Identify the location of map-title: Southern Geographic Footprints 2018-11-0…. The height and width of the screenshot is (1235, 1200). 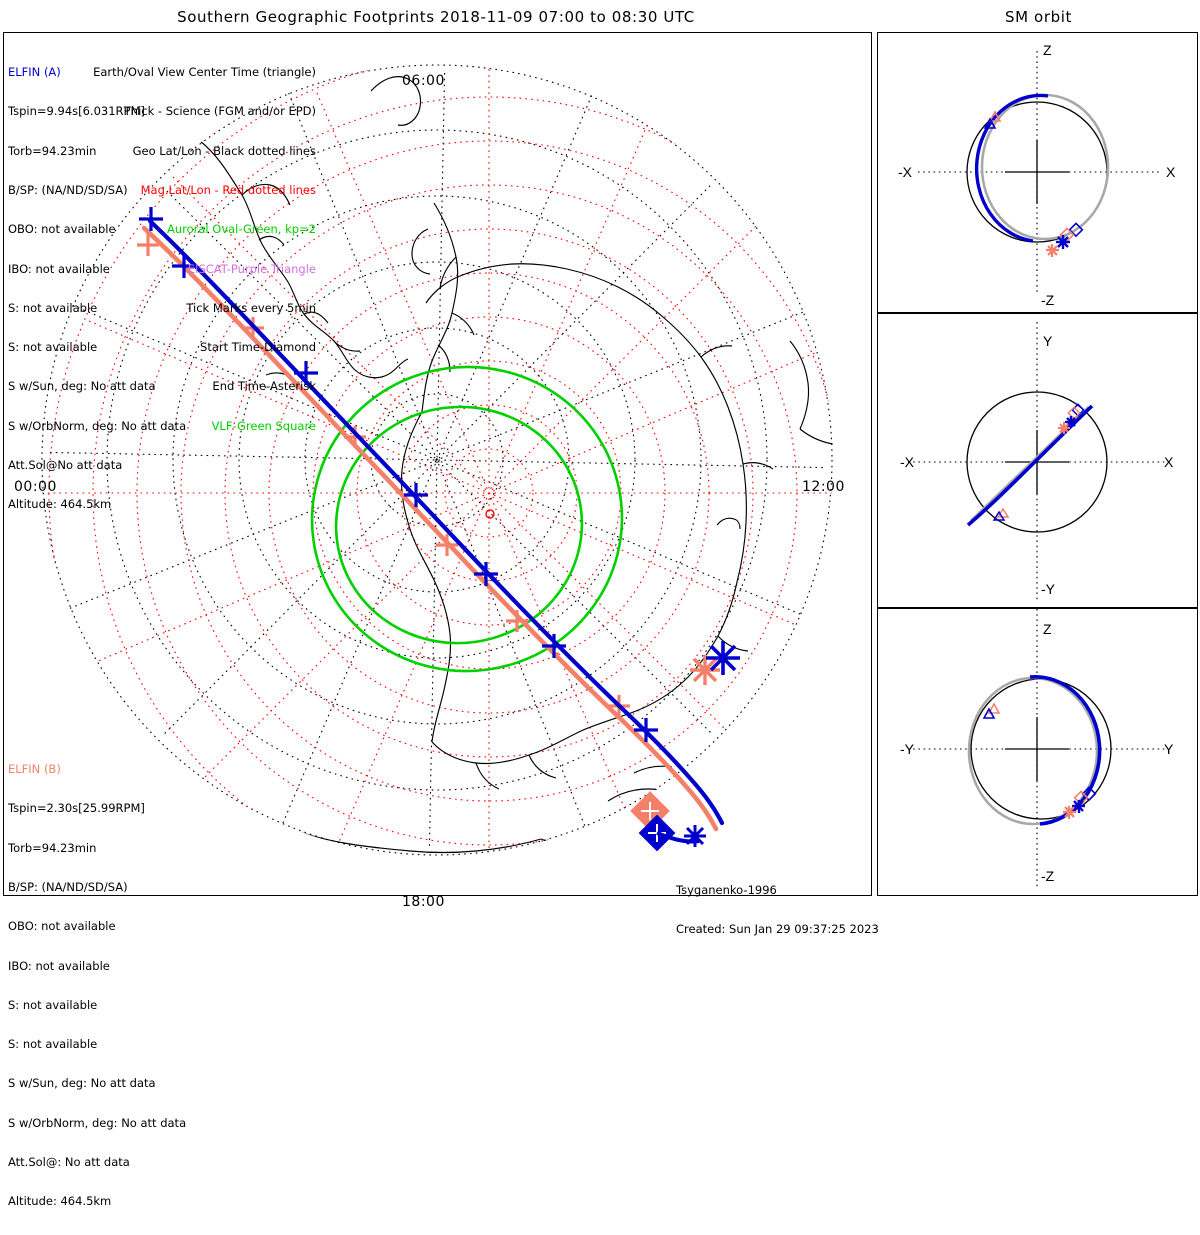
(436, 17).